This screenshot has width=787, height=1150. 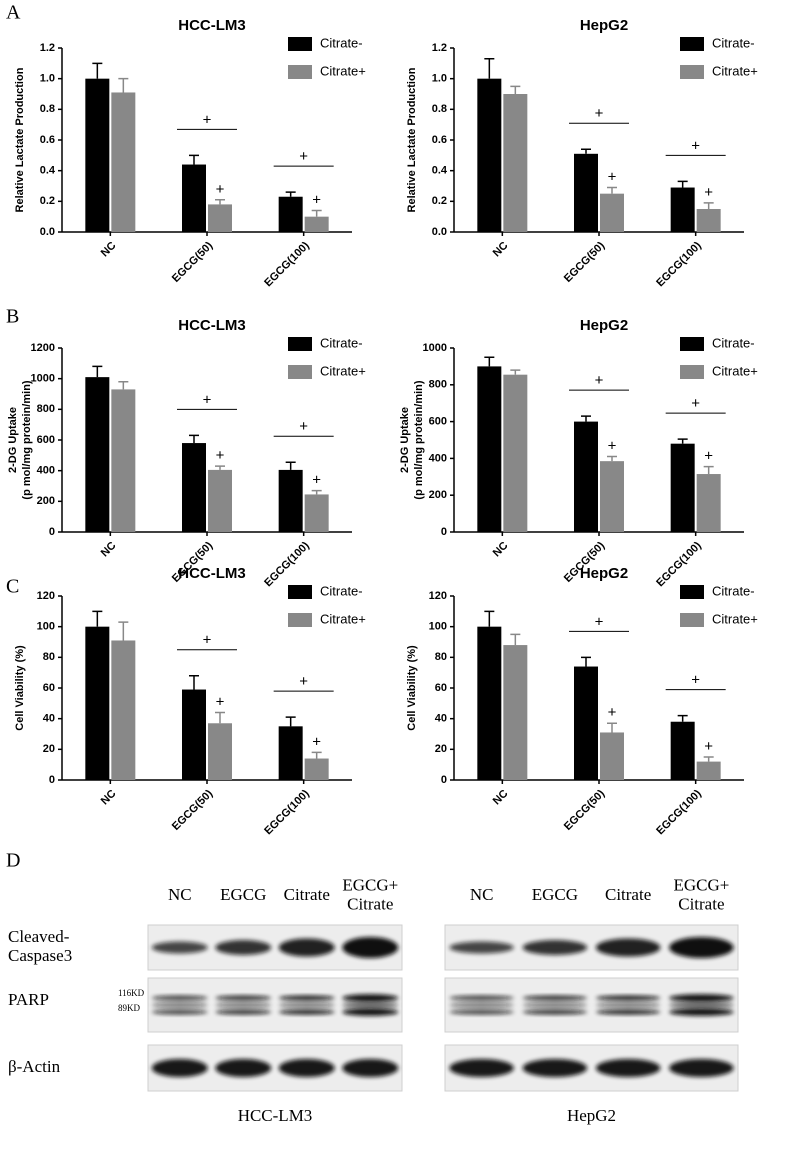 What do you see at coordinates (591, 1115) in the screenshot?
I see `cell-line-label: HepG2` at bounding box center [591, 1115].